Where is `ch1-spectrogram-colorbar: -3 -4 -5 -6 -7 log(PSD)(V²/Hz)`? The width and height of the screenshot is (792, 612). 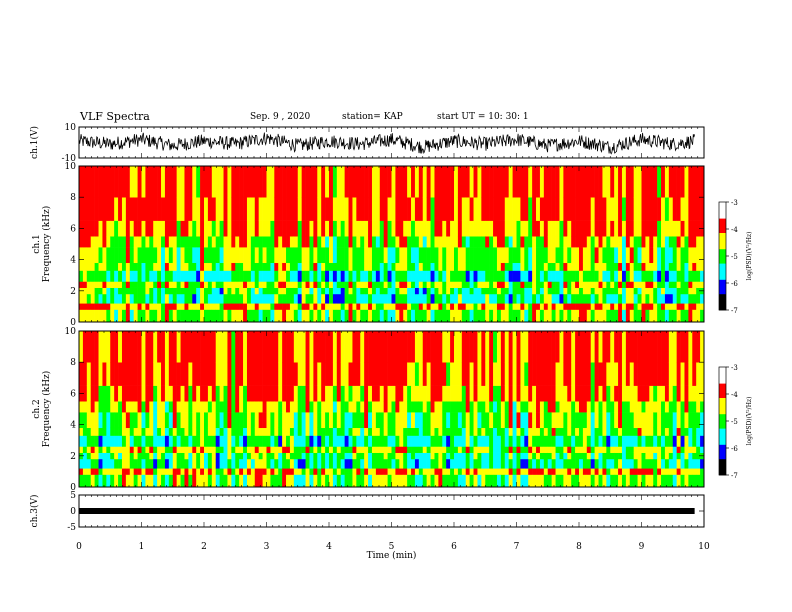
ch1-spectrogram-colorbar: -3 -4 -5 -6 -7 log(PSD)(V²/Hz) is located at coordinates (735, 257).